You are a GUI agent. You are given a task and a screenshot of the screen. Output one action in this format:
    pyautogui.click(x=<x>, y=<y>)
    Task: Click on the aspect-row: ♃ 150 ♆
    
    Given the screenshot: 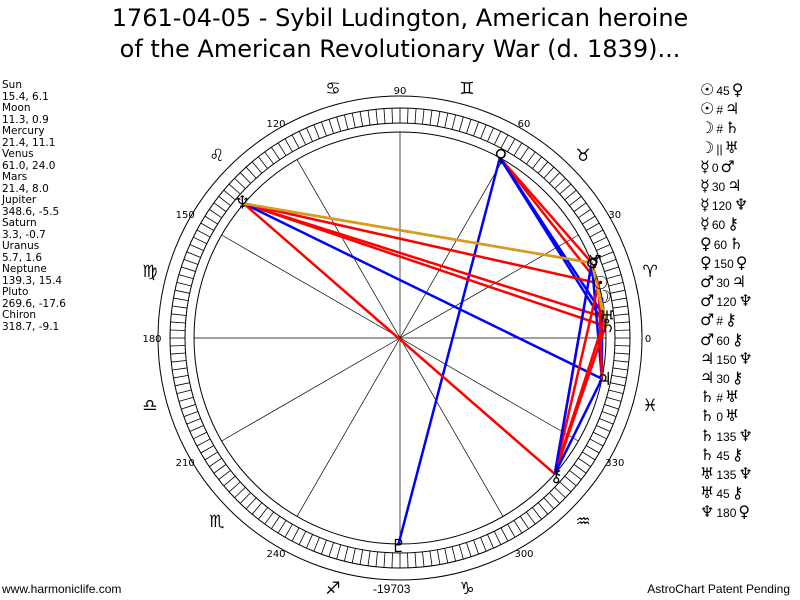 What is the action you would take?
    pyautogui.click(x=726, y=358)
    